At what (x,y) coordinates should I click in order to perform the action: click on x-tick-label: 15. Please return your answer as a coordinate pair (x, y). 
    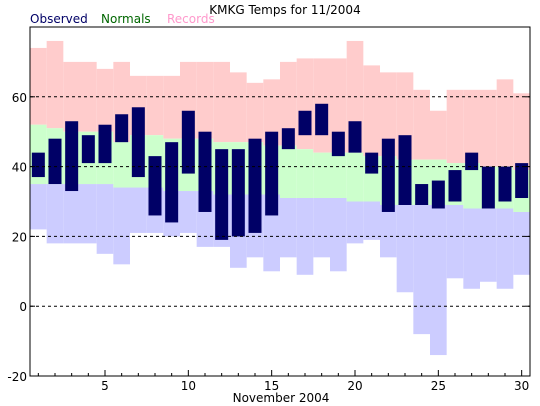
    Looking at the image, I should click on (271, 386).